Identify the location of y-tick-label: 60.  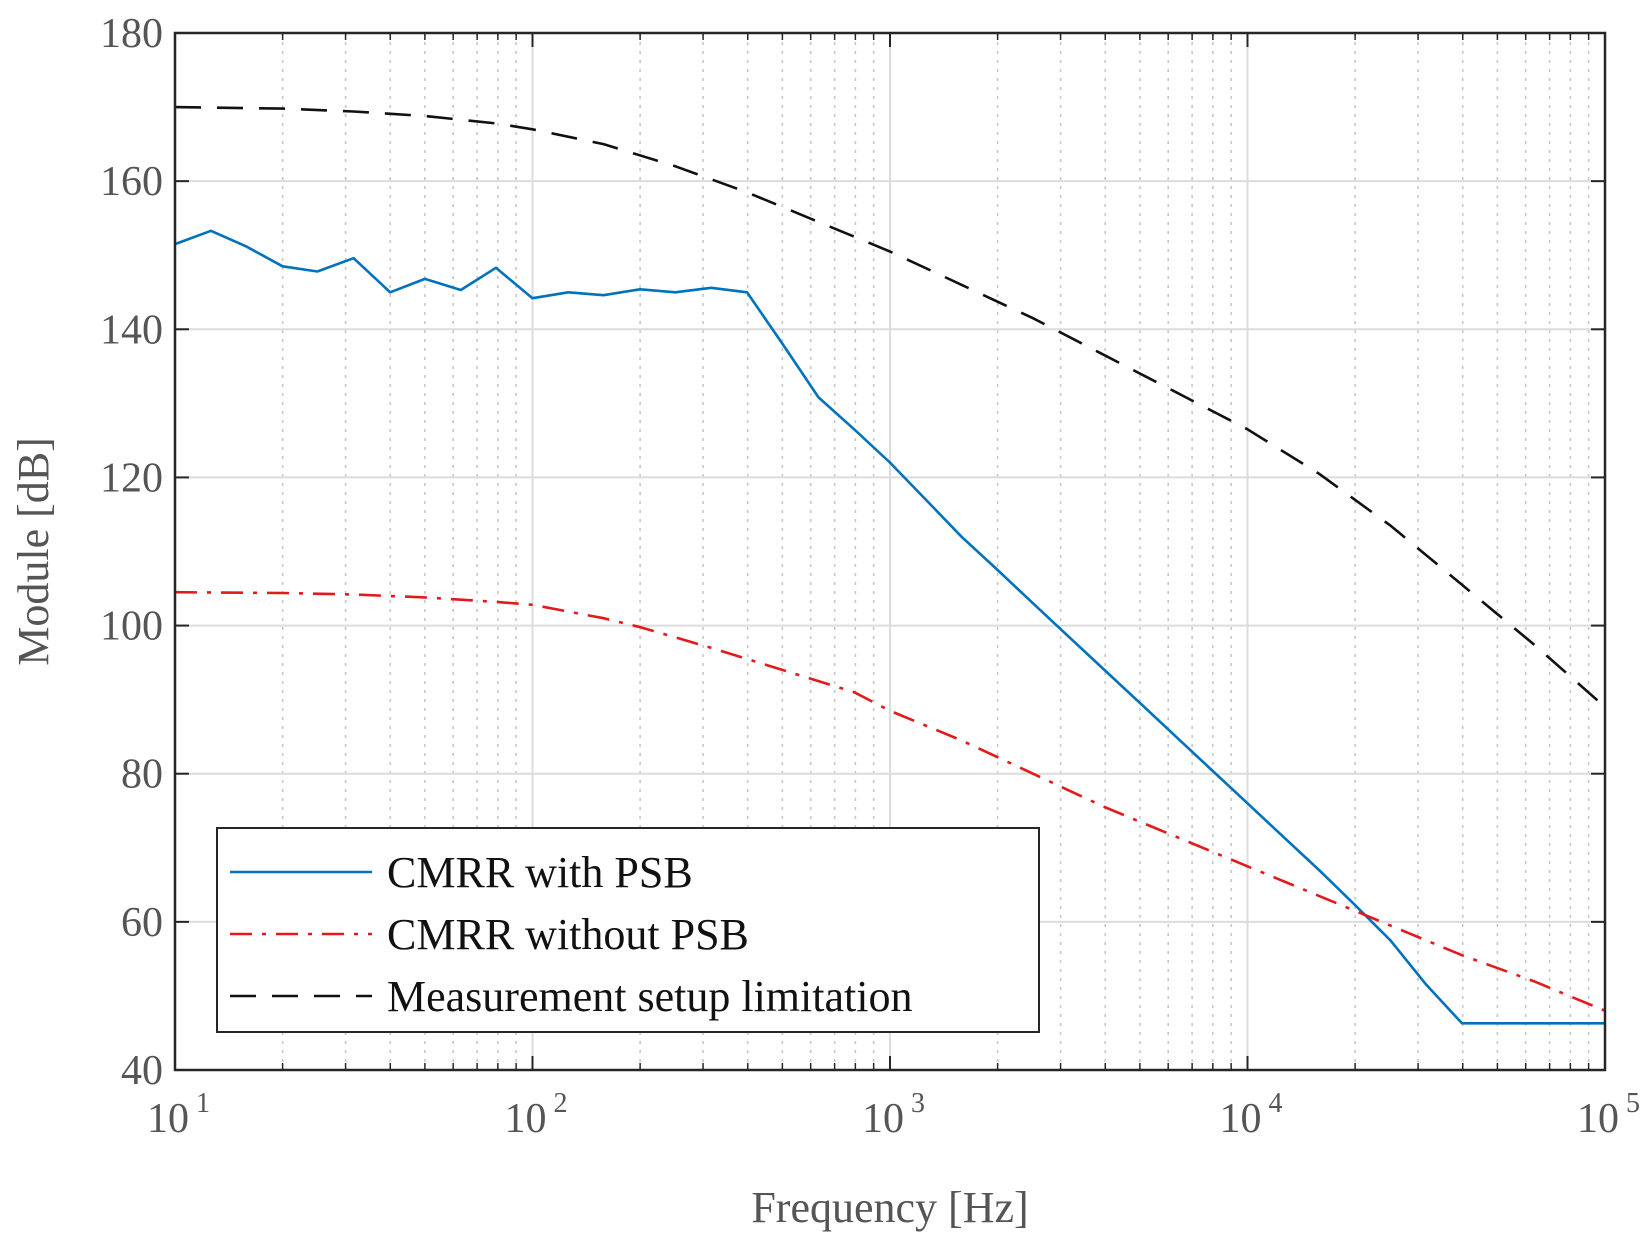
(142, 923).